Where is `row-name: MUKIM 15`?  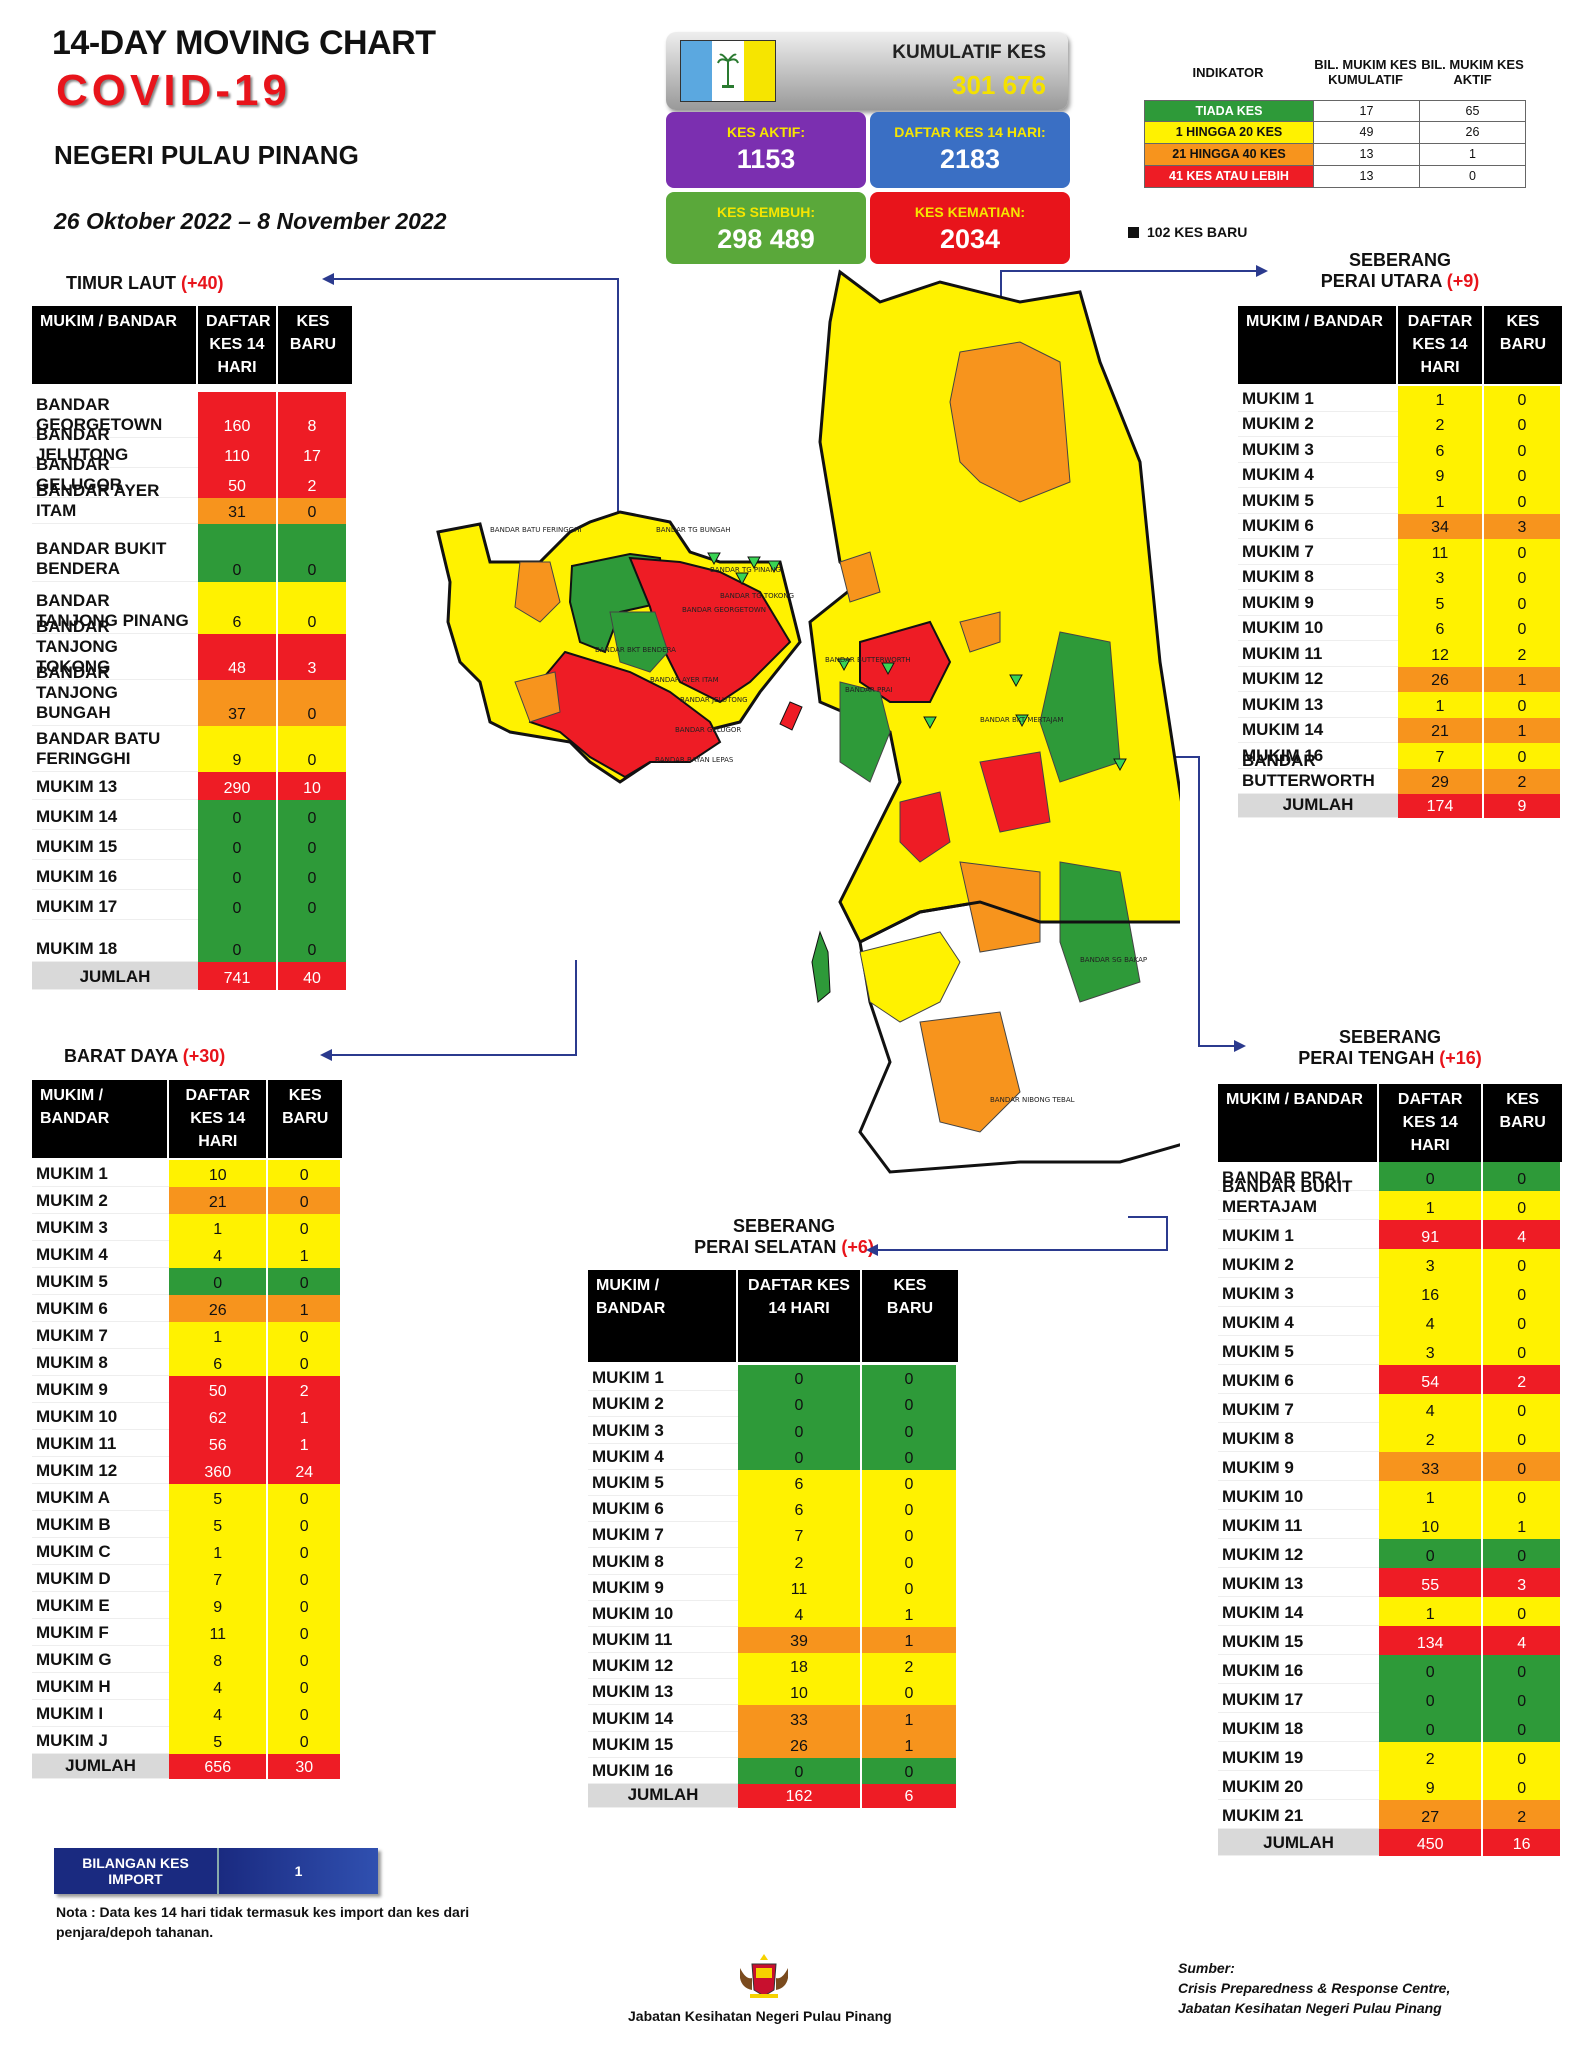
row-name: MUKIM 15 is located at coordinates (1299, 1640).